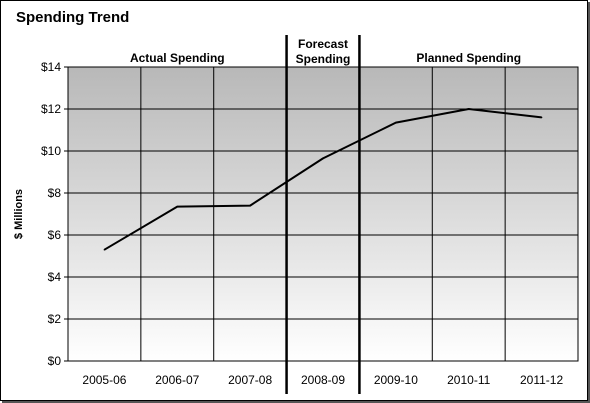  I want to click on y-tick-label: $14, so click(51, 67).